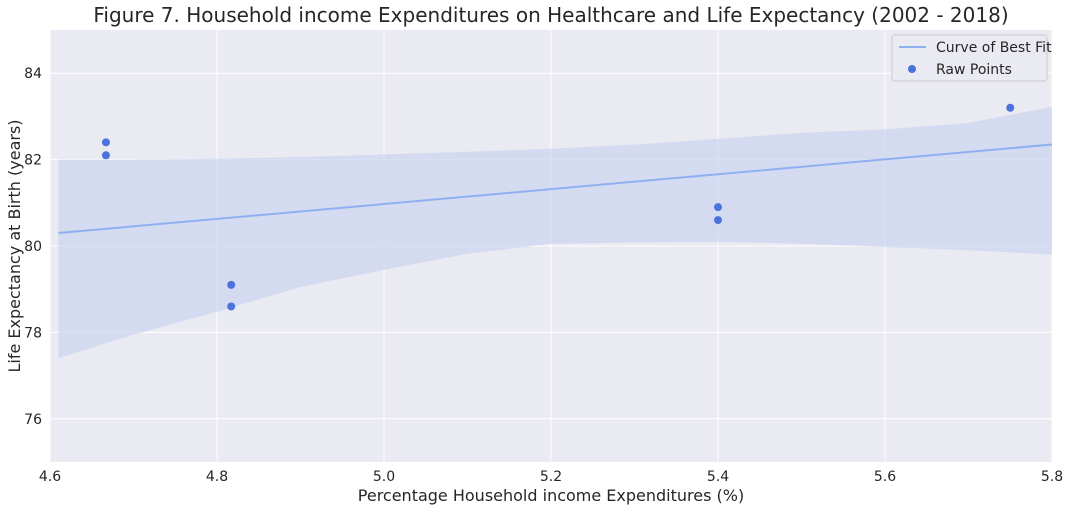 This screenshot has width=1070, height=510. I want to click on y-tick-labels: 76 78 80 82 84, so click(33, 247).